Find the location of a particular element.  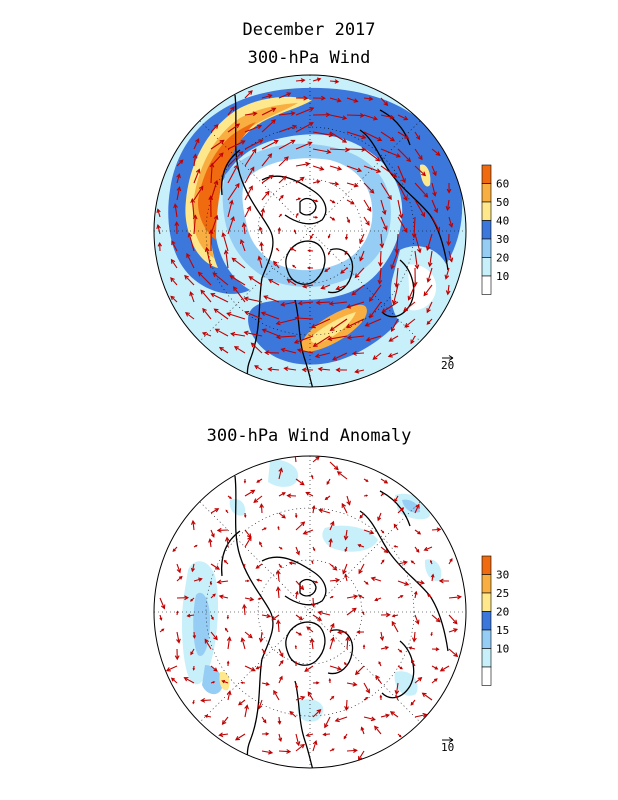

panel2-colorbar-label: 30 is located at coordinates (502, 575).